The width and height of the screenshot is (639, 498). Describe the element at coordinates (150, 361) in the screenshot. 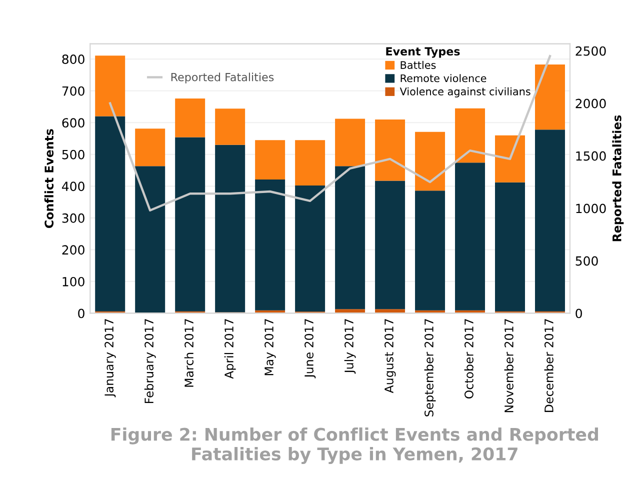

I see `x-tick-label: February 2017` at that location.